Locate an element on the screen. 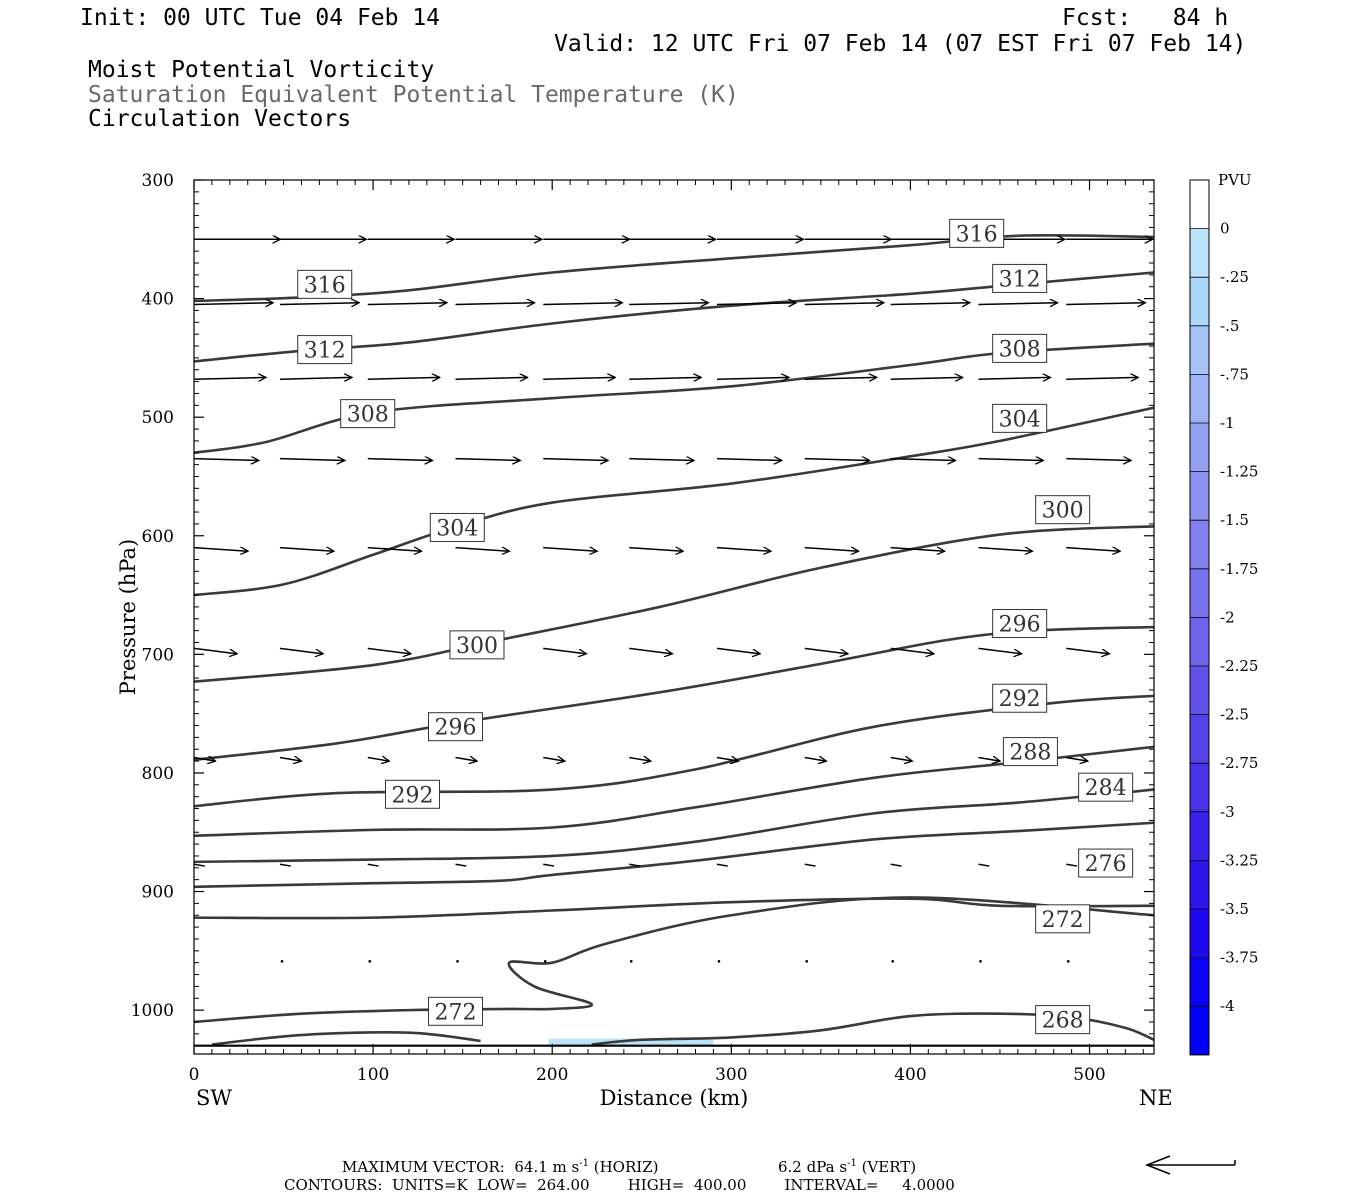  x-tick-label: 500 is located at coordinates (1089, 1075).